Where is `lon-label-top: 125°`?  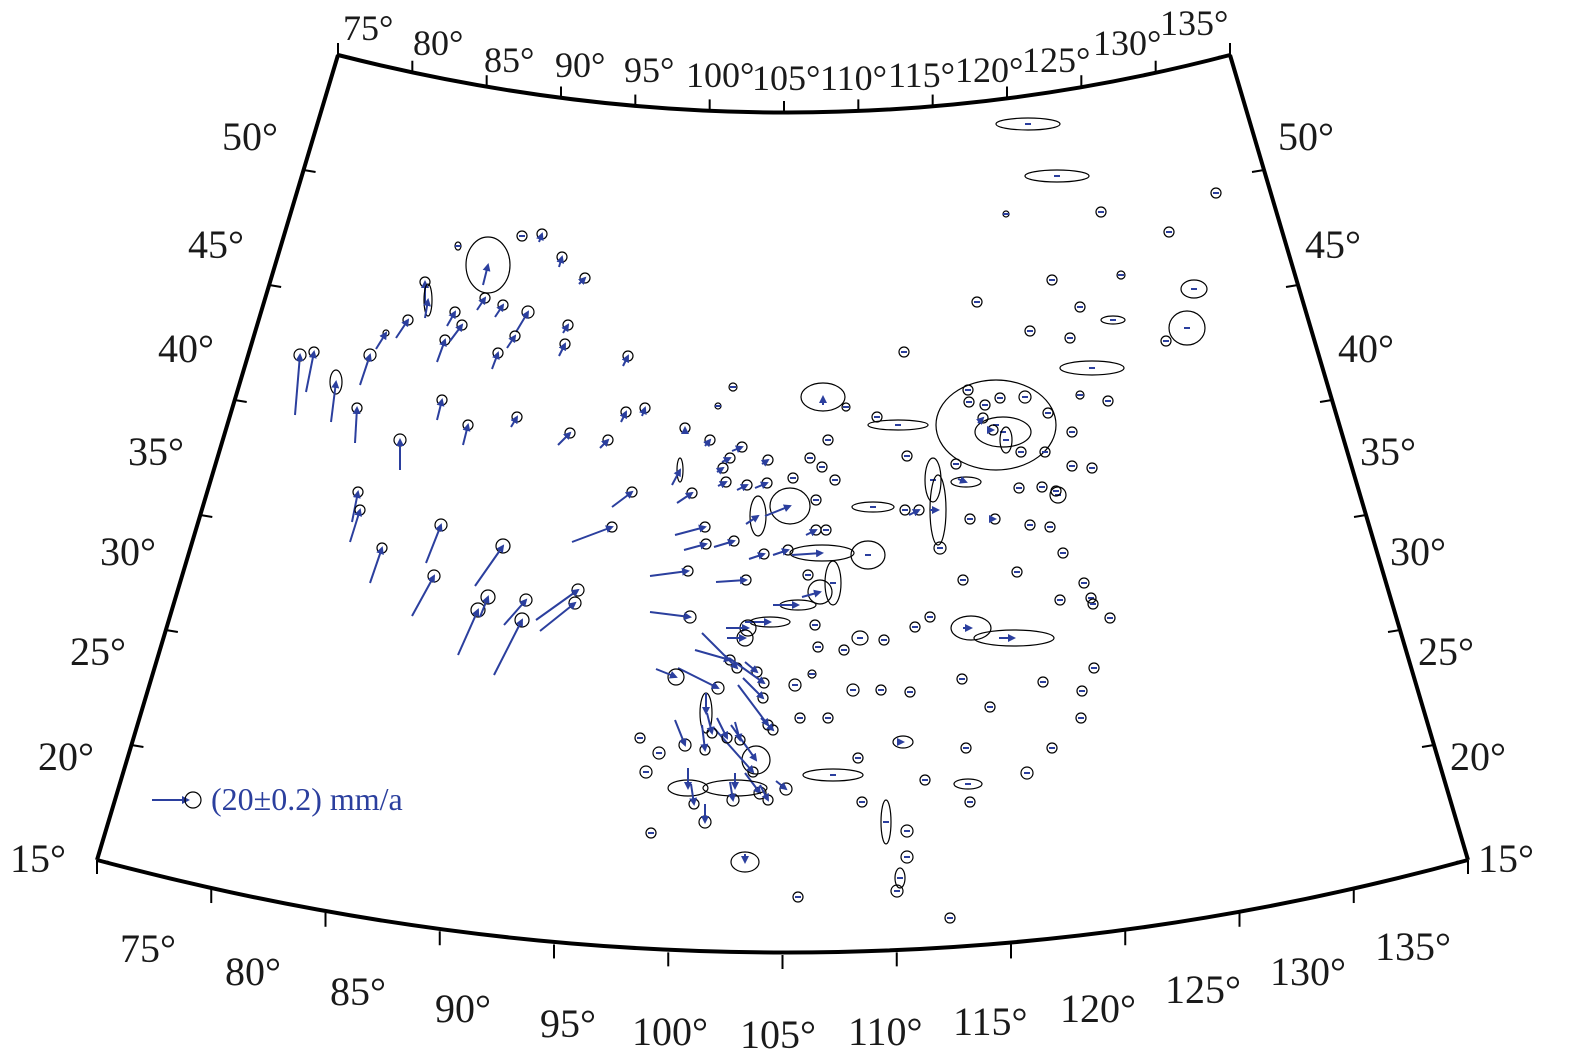
lon-label-top: 125° is located at coordinates (1056, 60).